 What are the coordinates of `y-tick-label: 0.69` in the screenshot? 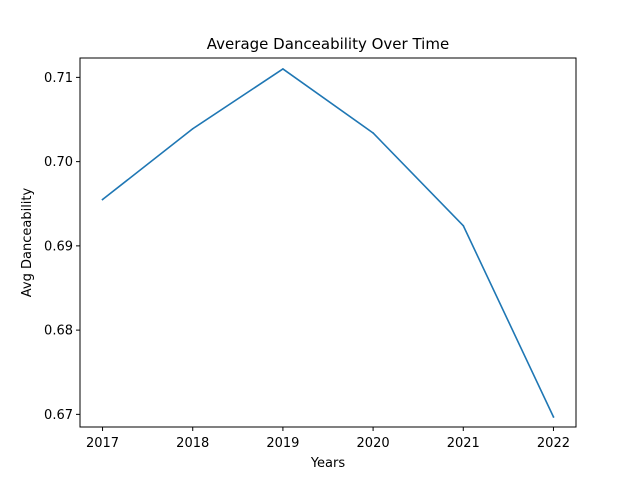 It's located at (58, 246).